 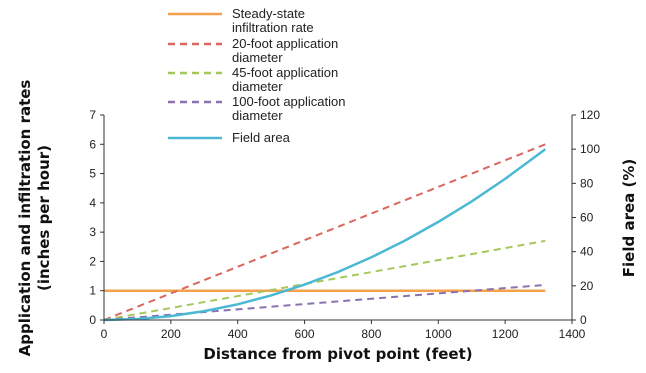 I want to click on y-tick-label: 1, so click(x=92, y=291).